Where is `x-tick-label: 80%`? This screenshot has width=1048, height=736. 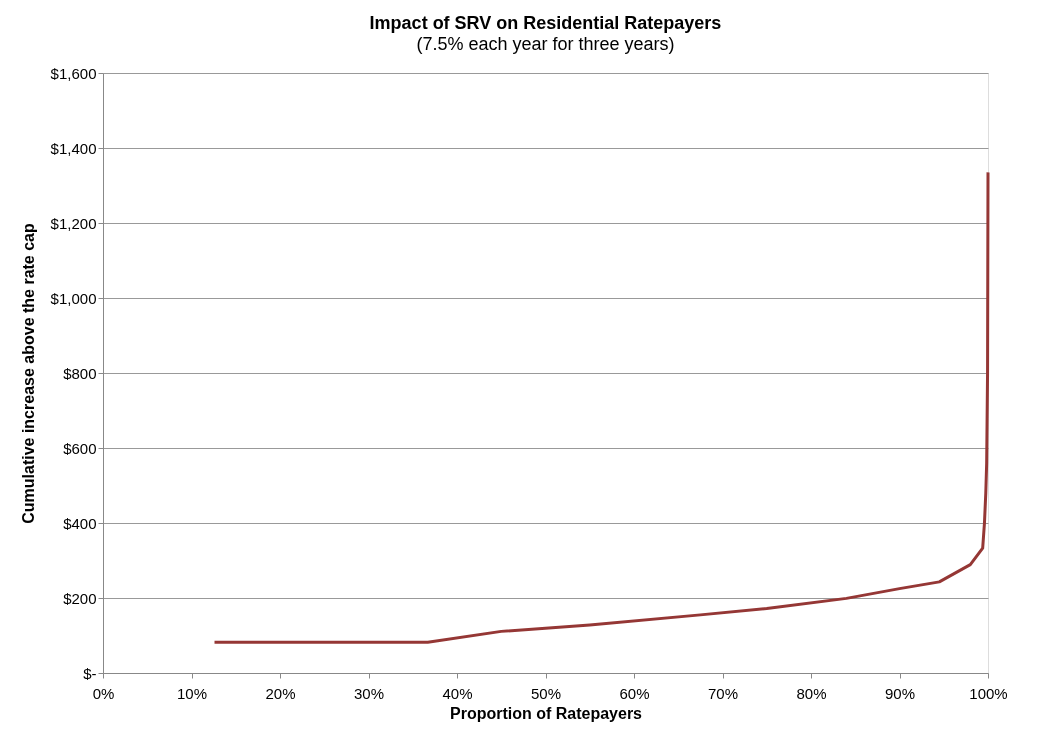
x-tick-label: 80% is located at coordinates (811, 693).